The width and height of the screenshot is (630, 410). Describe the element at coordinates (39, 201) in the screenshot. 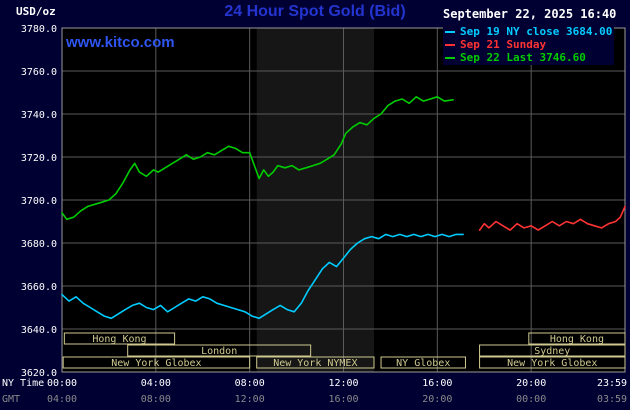

I see `svg-text: 3700.0` at that location.